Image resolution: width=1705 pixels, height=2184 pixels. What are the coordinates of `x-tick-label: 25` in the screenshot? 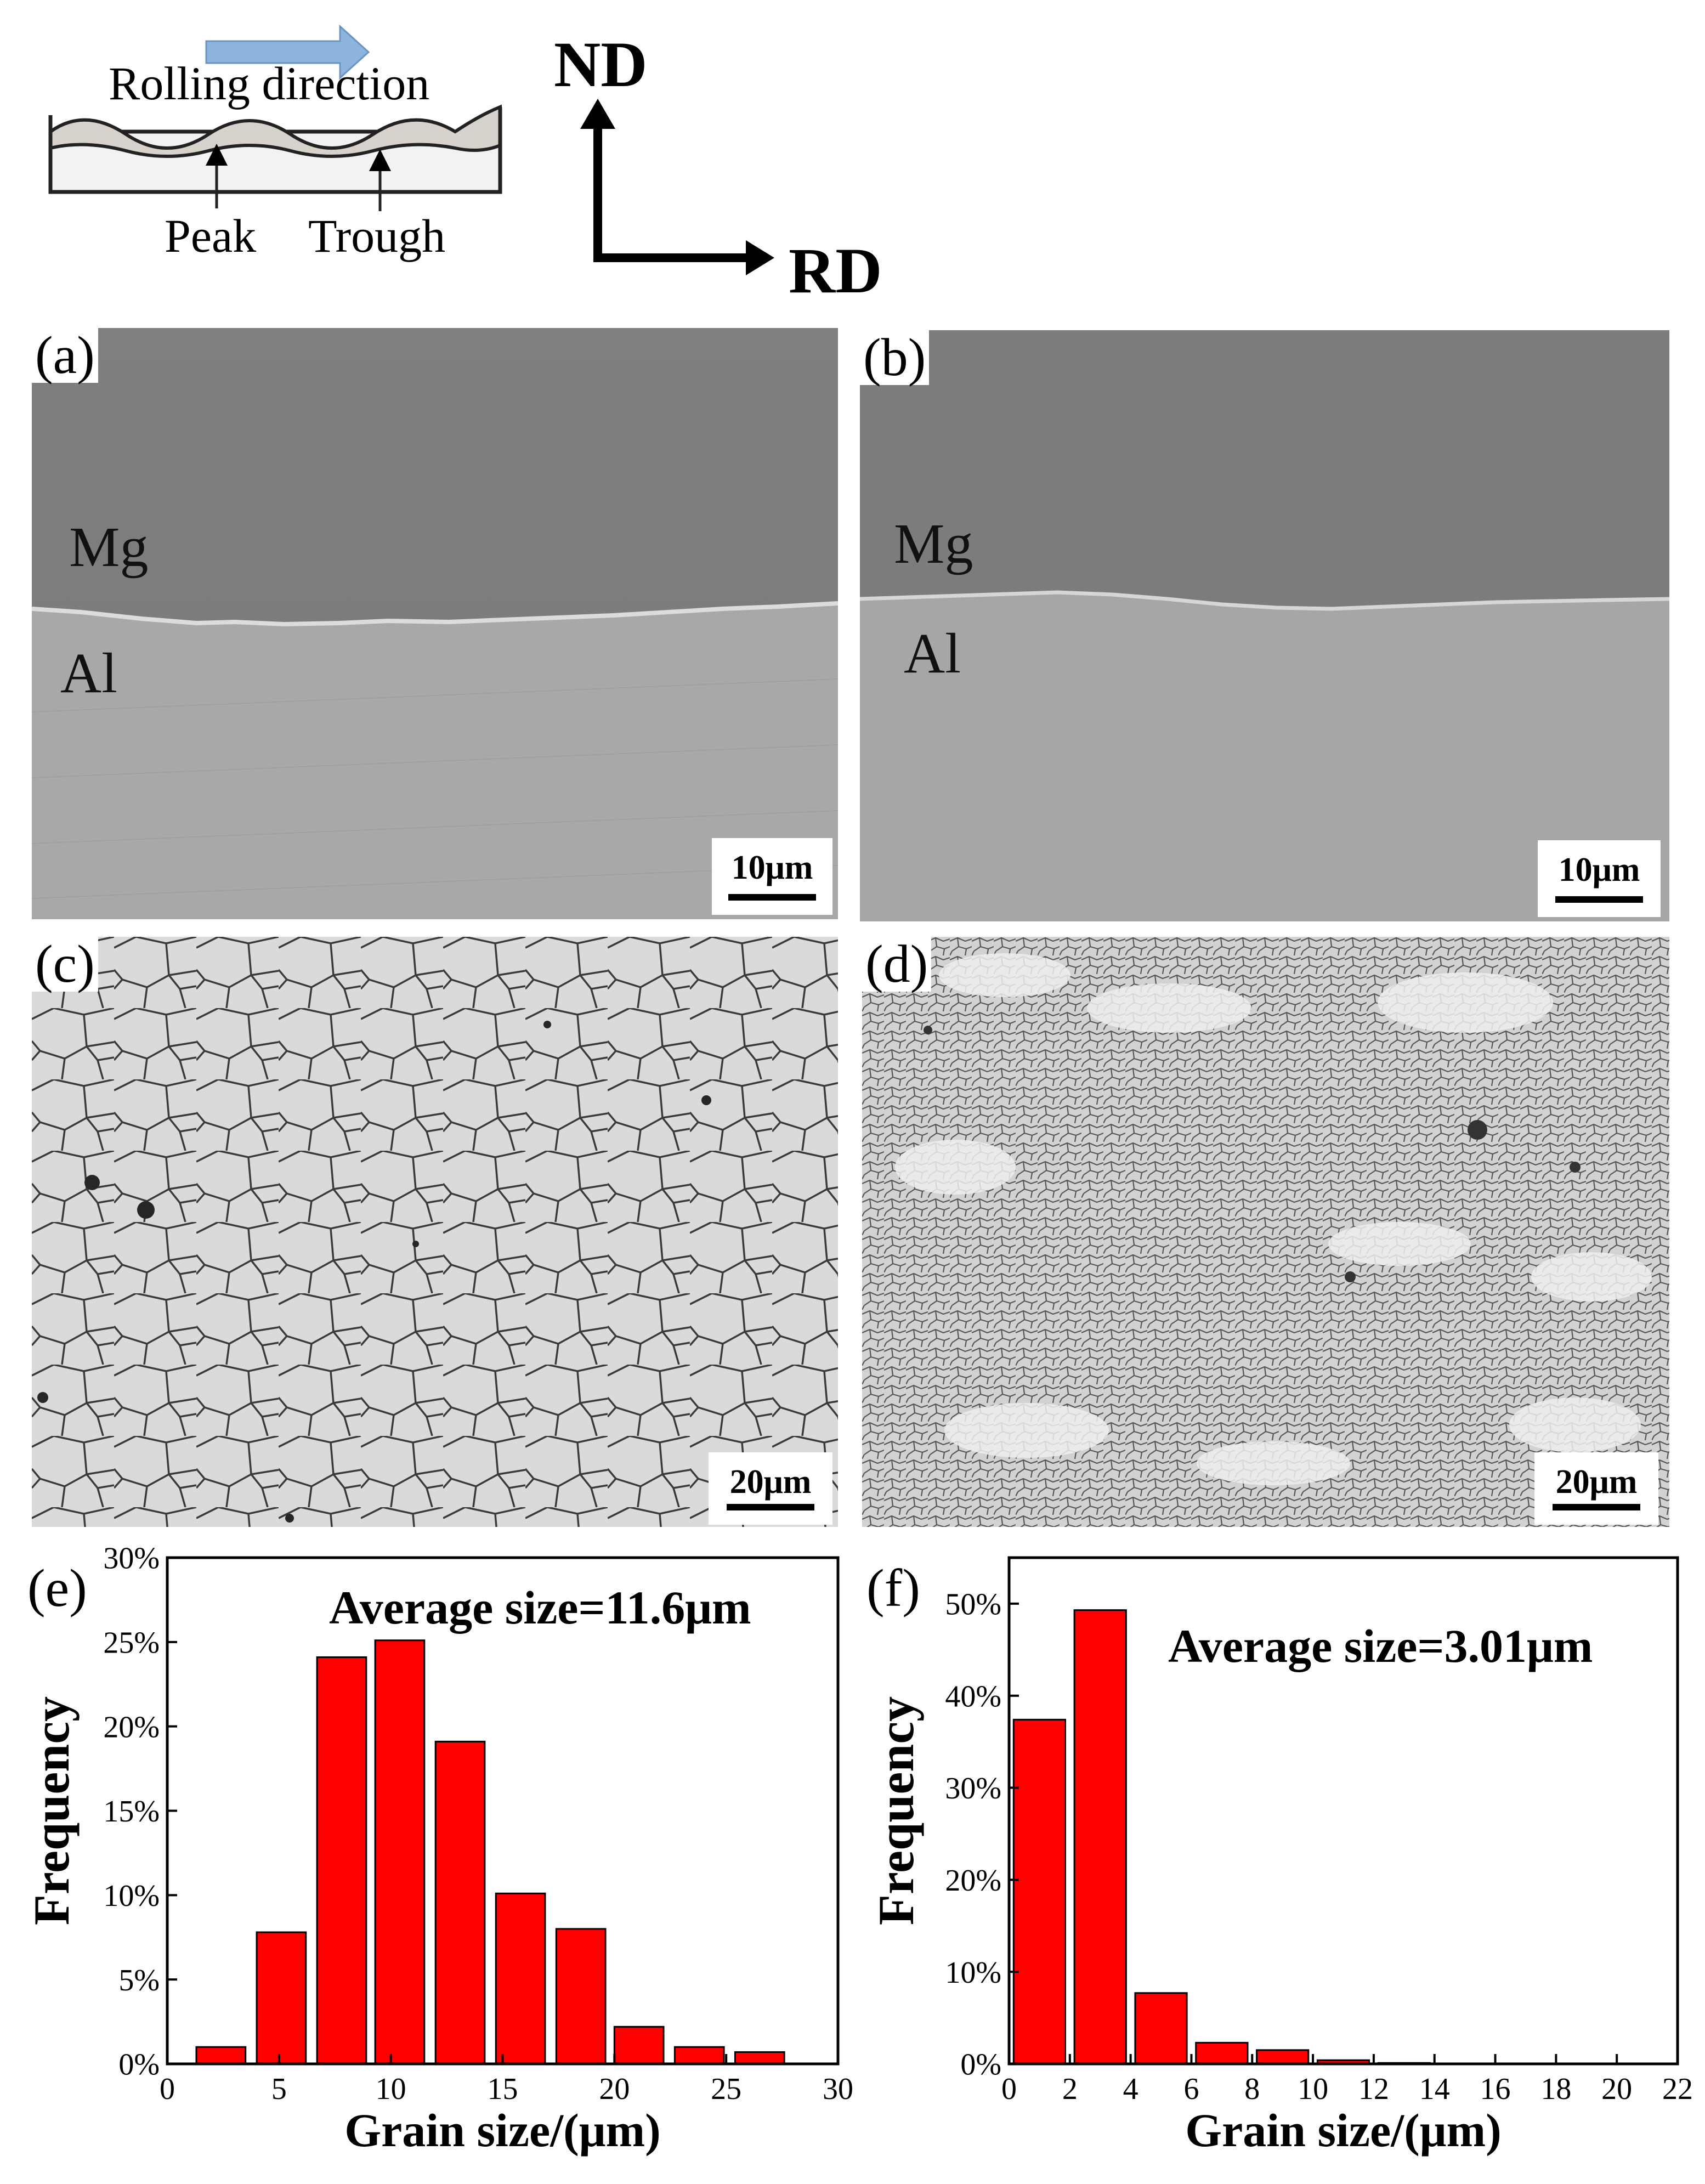 It's located at (726, 2089).